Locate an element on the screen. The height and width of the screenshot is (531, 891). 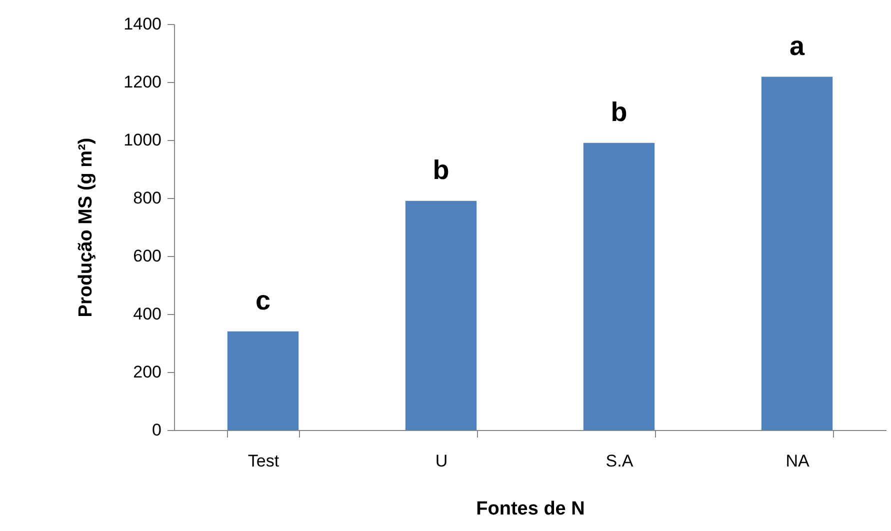
x-tick-label: Test is located at coordinates (264, 461).